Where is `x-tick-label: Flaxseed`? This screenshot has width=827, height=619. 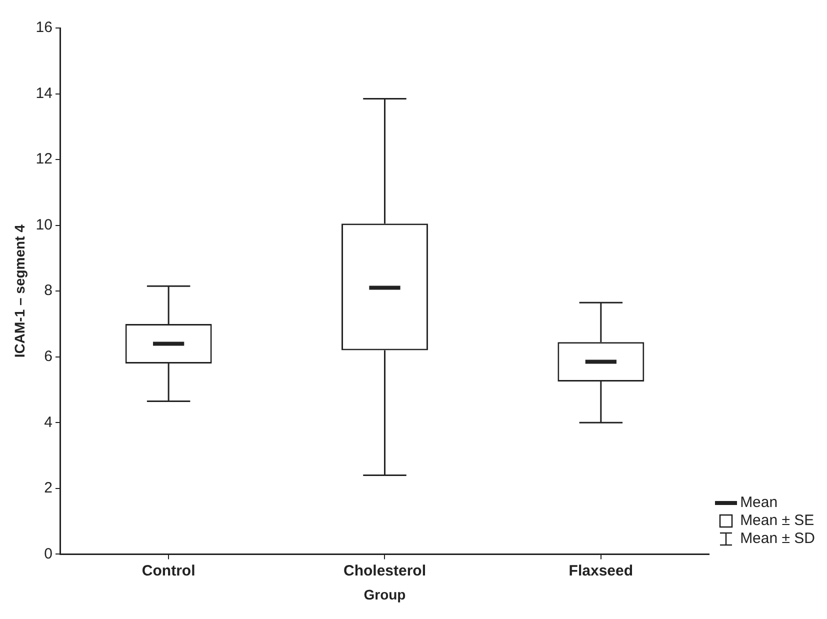
x-tick-label: Flaxseed is located at coordinates (601, 571).